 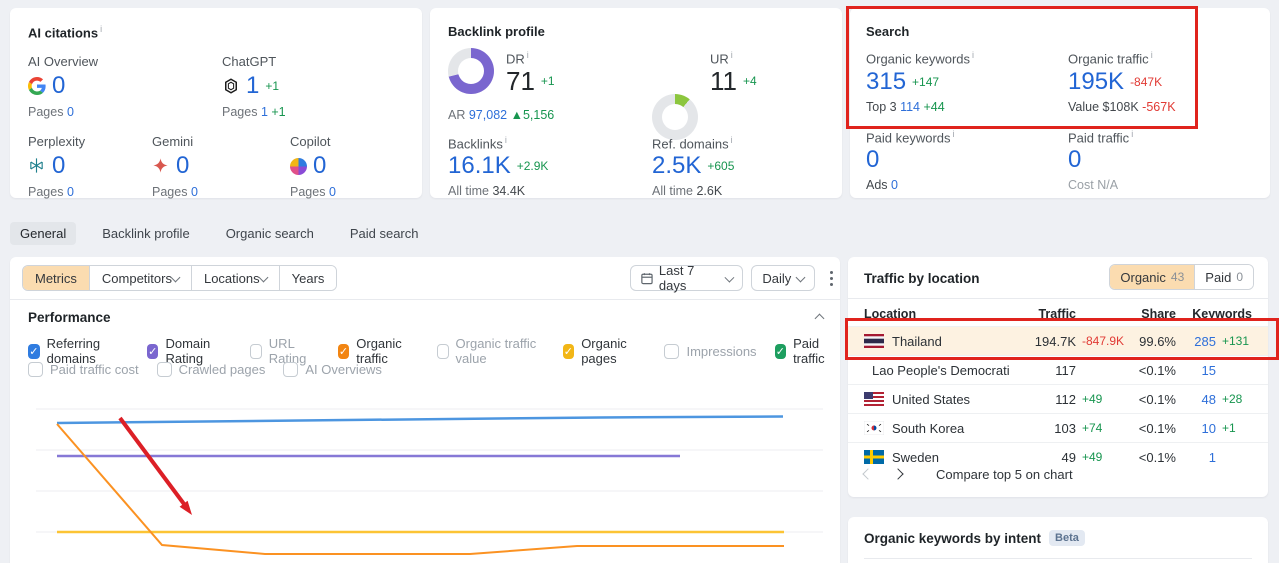 I want to click on keywords-value: 10, so click(x=1208, y=428).